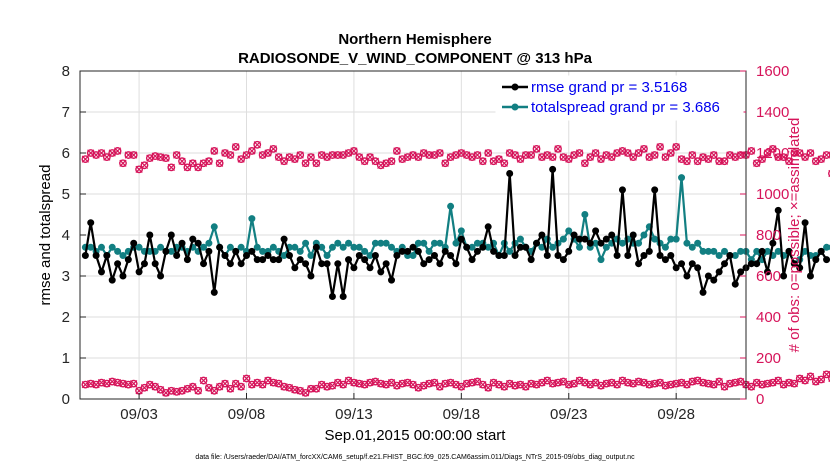  Describe the element at coordinates (74, 235) in the screenshot. I see `y-axis-left: 0 1 2 3 4 5 6 7 8` at that location.